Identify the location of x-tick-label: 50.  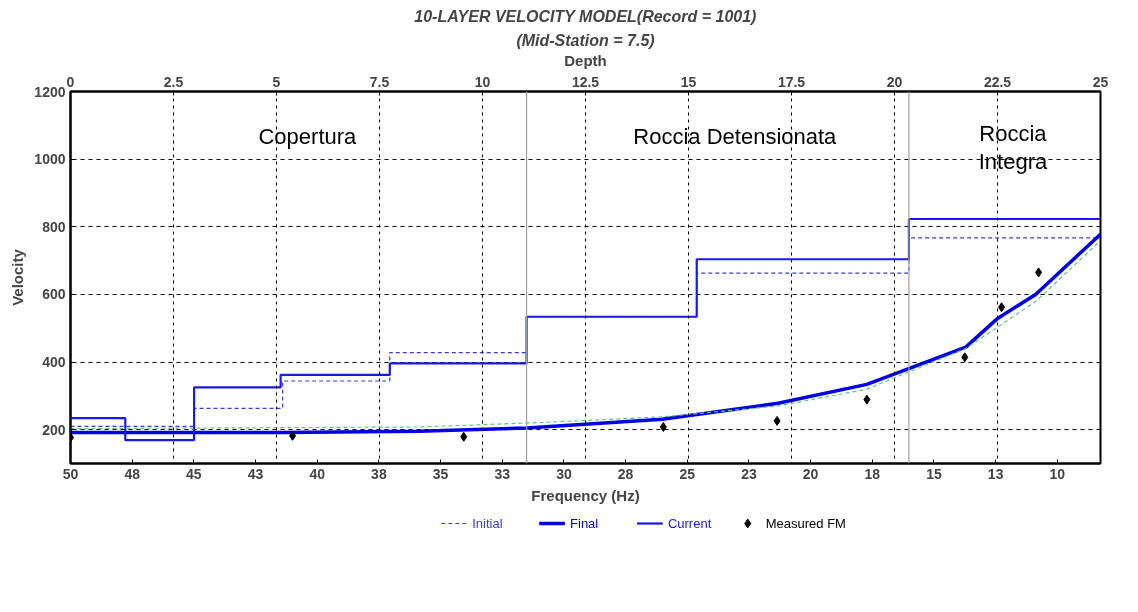
(70, 473).